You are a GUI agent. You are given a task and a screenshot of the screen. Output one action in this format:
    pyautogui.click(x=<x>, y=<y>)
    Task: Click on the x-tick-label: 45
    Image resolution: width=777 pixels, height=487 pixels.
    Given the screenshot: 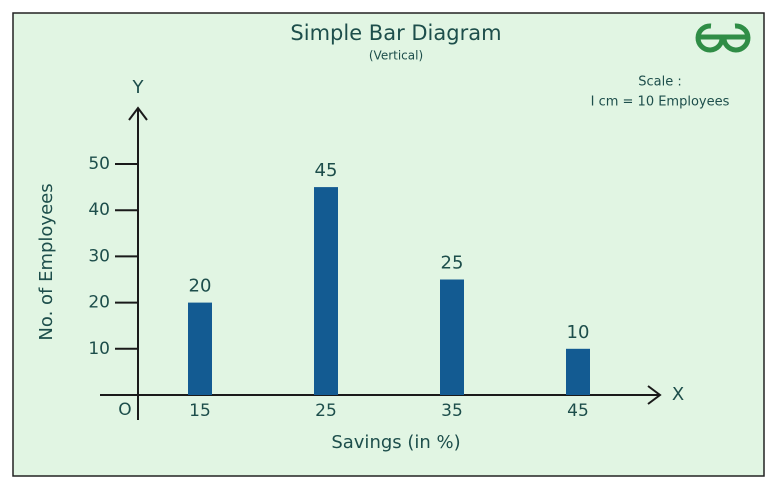 What is the action you would take?
    pyautogui.click(x=578, y=411)
    